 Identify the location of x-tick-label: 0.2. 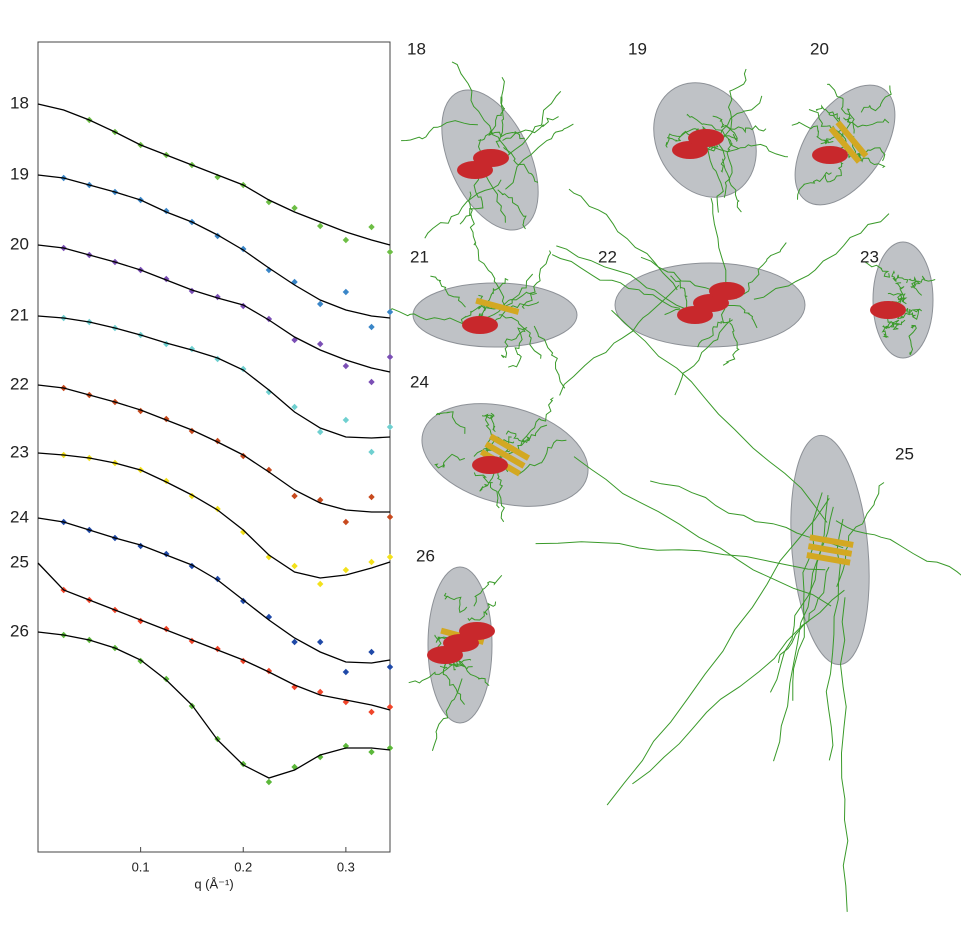
(243, 866).